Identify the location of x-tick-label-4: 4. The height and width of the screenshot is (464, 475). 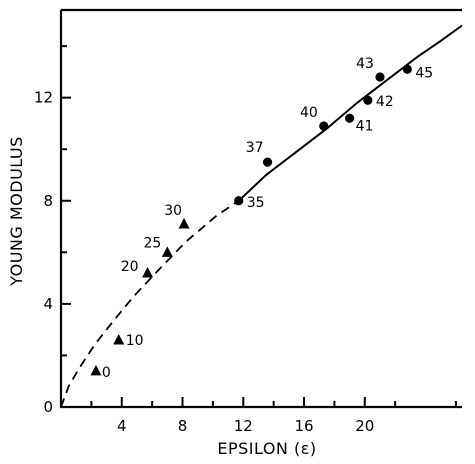
(122, 426).